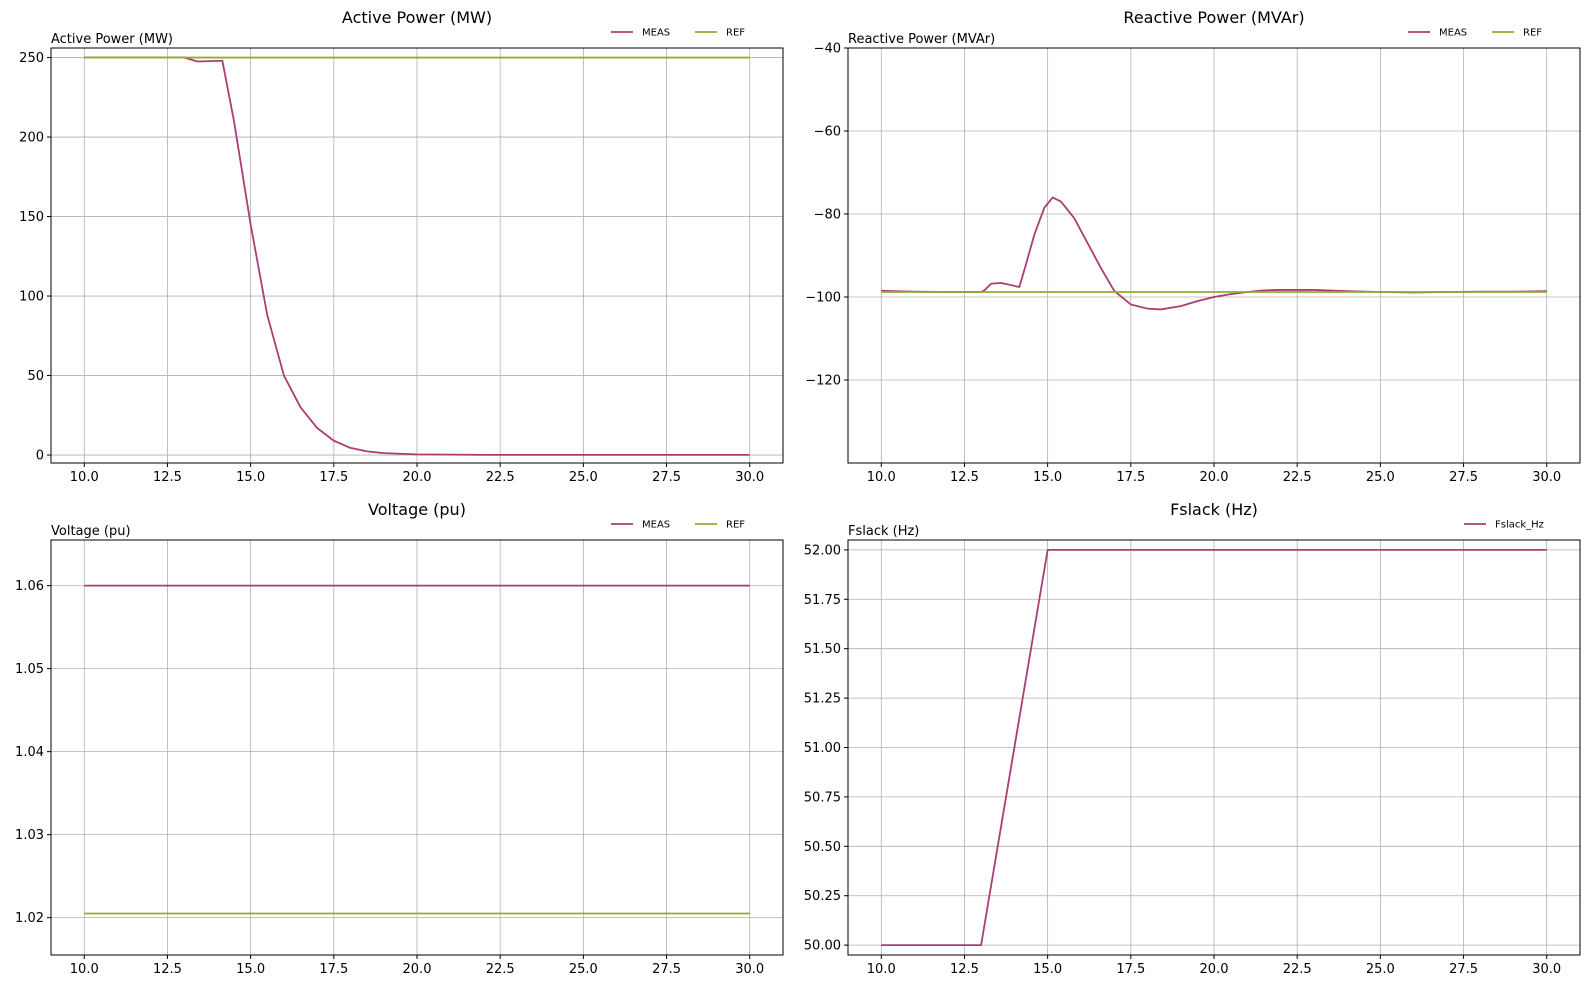 Image resolution: width=1589 pixels, height=989 pixels. I want to click on active-power-ytick-label: 150, so click(31, 217).